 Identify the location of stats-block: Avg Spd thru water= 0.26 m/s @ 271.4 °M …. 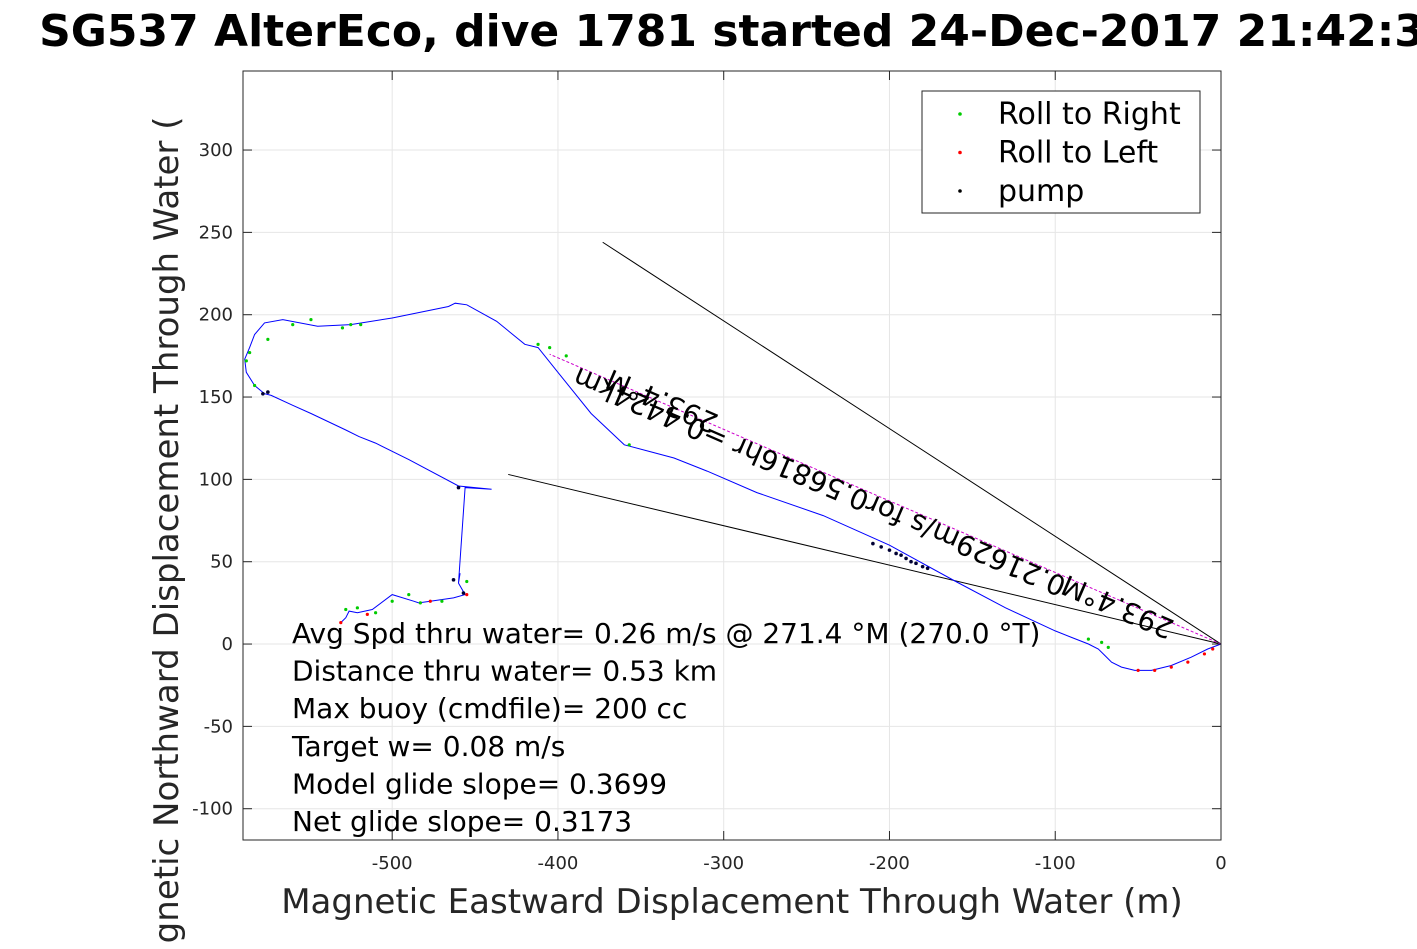
(665, 727).